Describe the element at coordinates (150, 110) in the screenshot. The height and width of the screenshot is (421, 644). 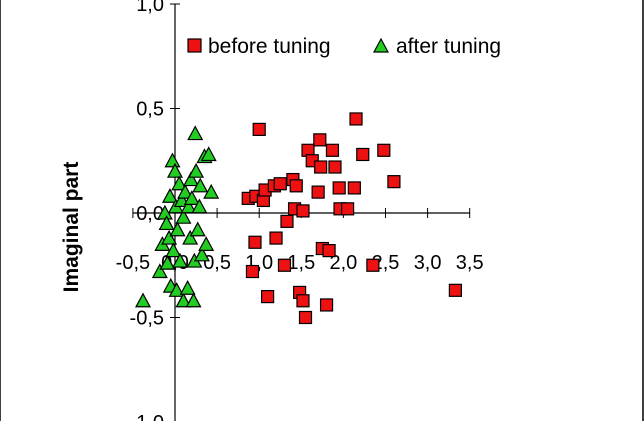
I see `y-tick-label: 0,5` at that location.